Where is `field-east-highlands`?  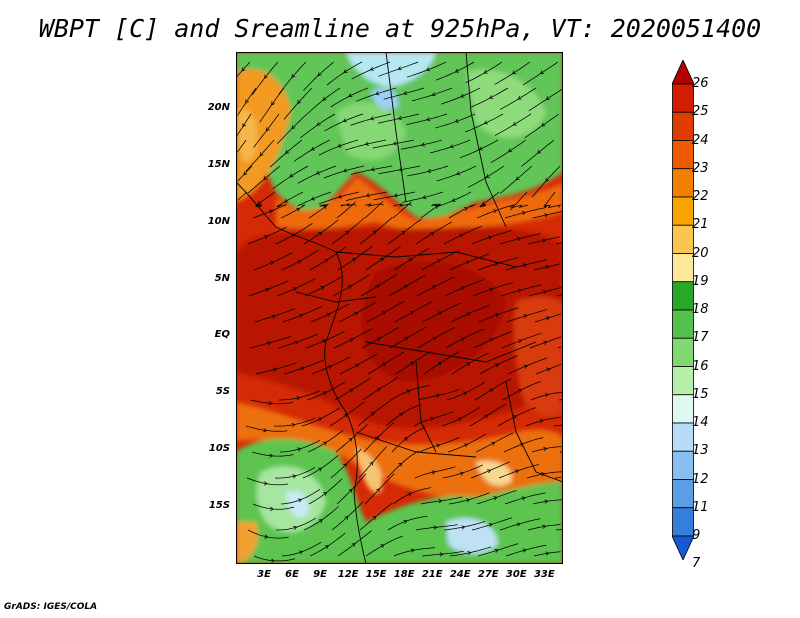
field-east-highlands is located at coordinates (538, 356).